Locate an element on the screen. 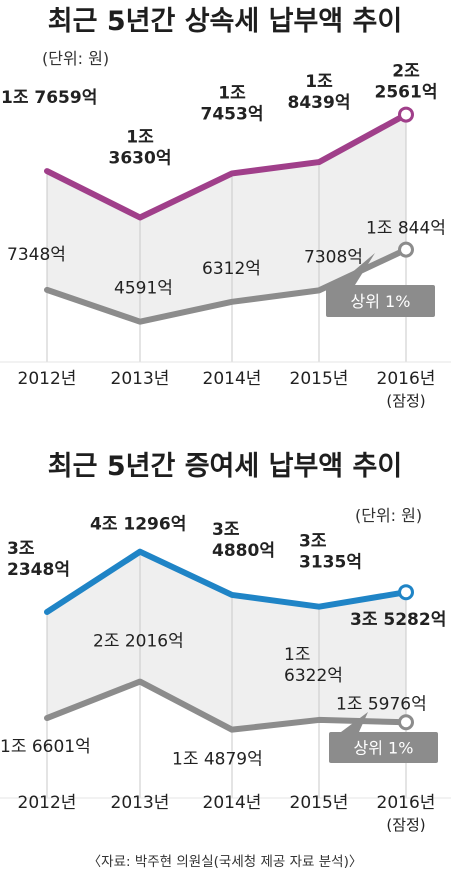 This screenshot has width=451, height=874. chart-title: 최근 5년간 증여세 납부액 추이 is located at coordinates (225, 466).